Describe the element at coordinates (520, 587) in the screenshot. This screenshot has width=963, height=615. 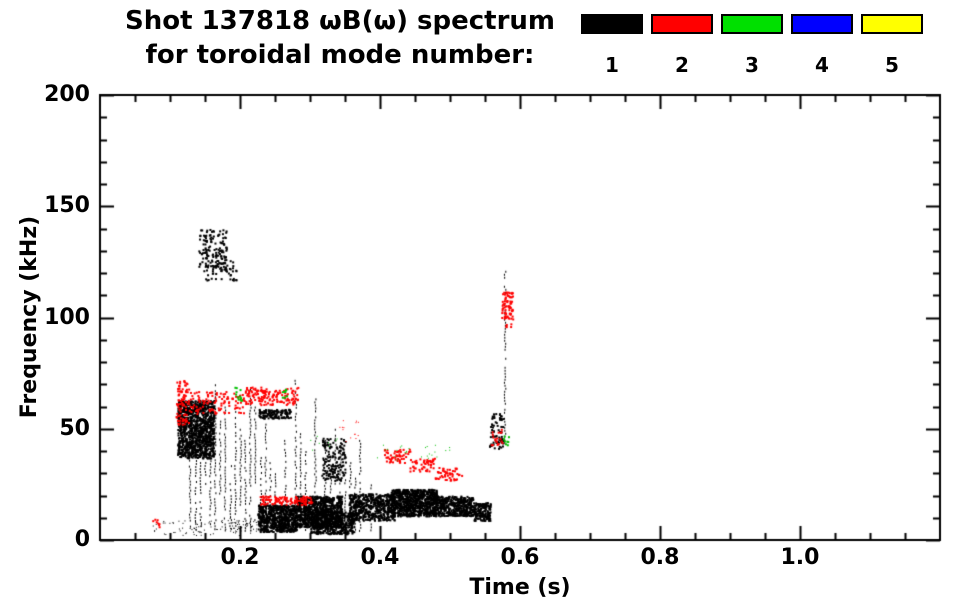
I see `x-axis-label: Time (s)` at that location.